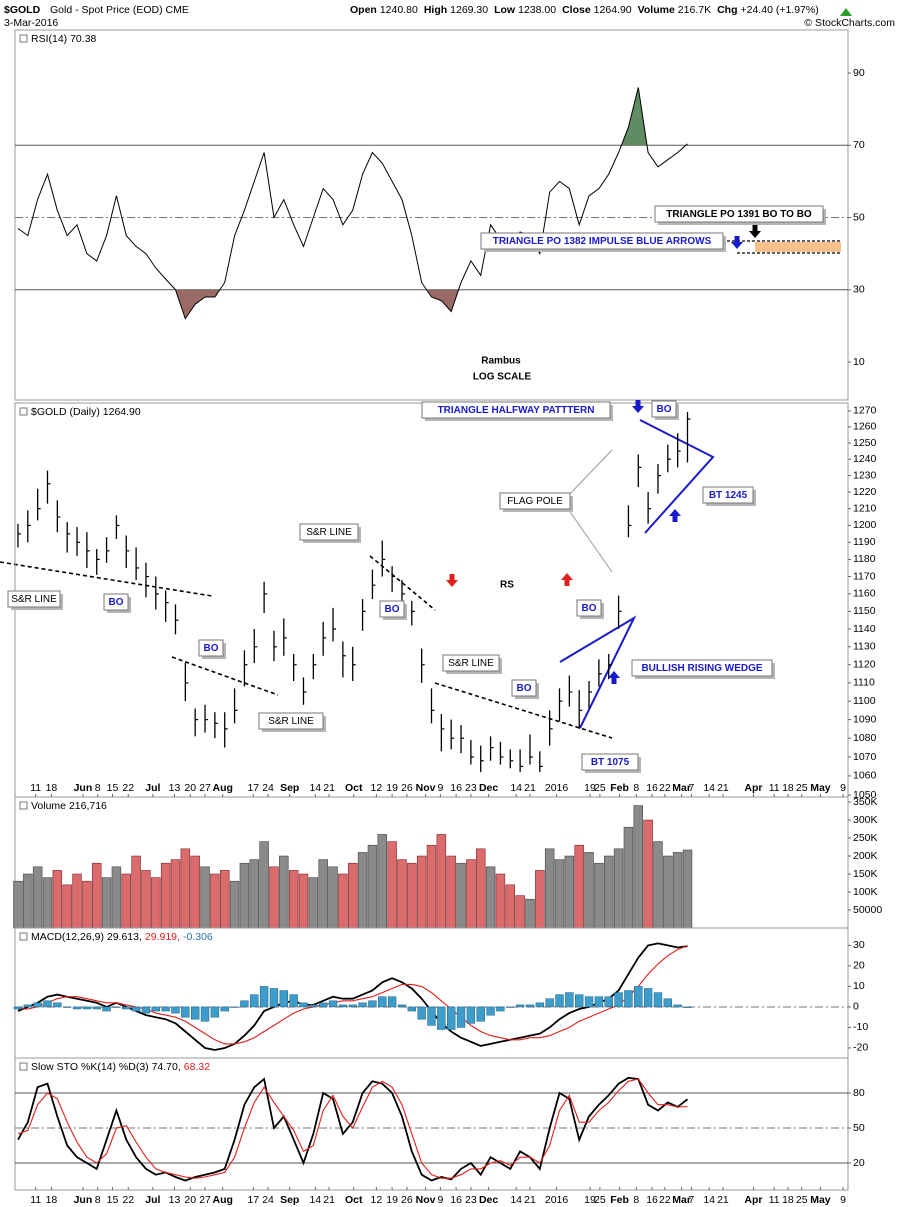 Image resolution: width=900 pixels, height=1207 pixels. Describe the element at coordinates (516, 410) in the screenshot. I see `annotation: TRIANGLE HALFWAY PATTTERN` at that location.